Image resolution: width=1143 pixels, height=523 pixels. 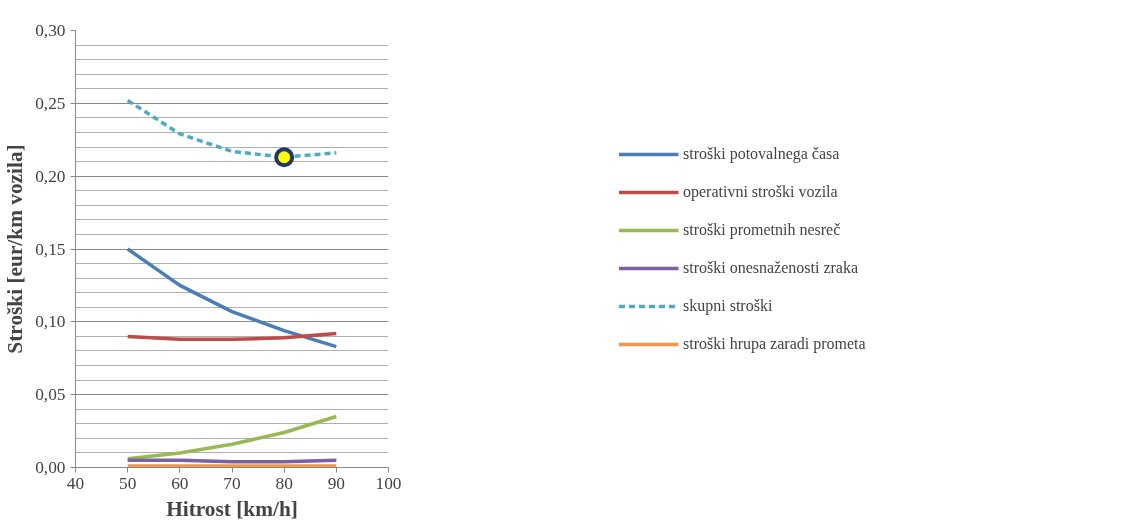 I want to click on x-tick-label: 100, so click(x=388, y=483).